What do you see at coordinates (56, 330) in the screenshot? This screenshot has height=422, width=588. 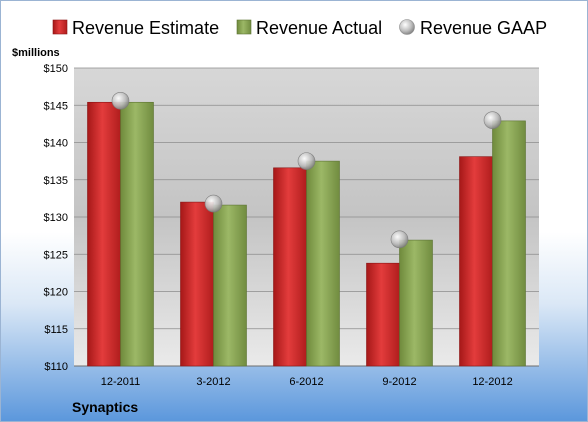 I see `y-tick-label: $115` at bounding box center [56, 330].